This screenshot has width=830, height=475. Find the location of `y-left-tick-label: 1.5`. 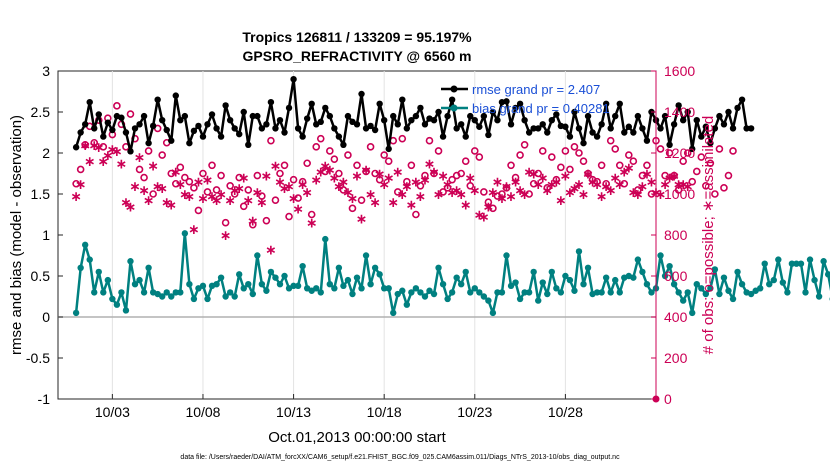

y-left-tick-label: 1.5 is located at coordinates (41, 194).